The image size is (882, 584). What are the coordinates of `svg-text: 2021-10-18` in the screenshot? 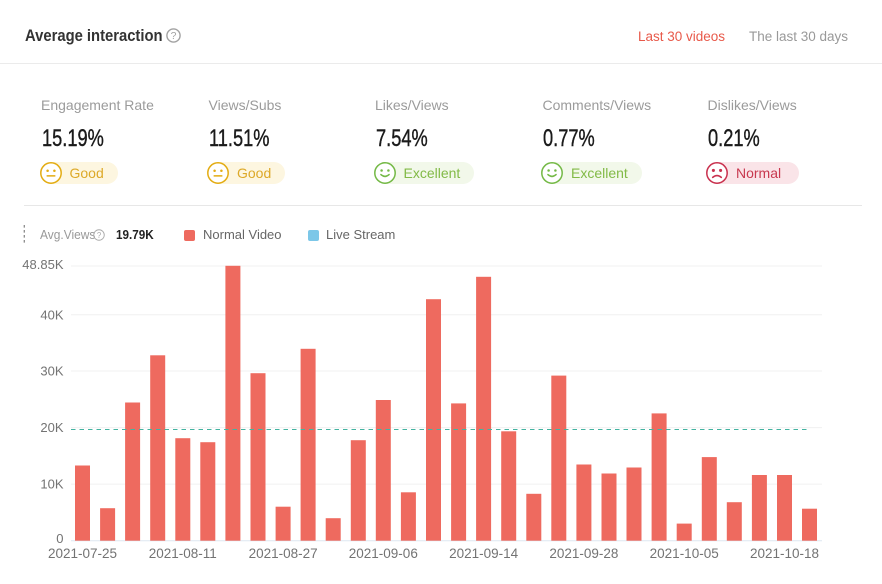 It's located at (784, 553).